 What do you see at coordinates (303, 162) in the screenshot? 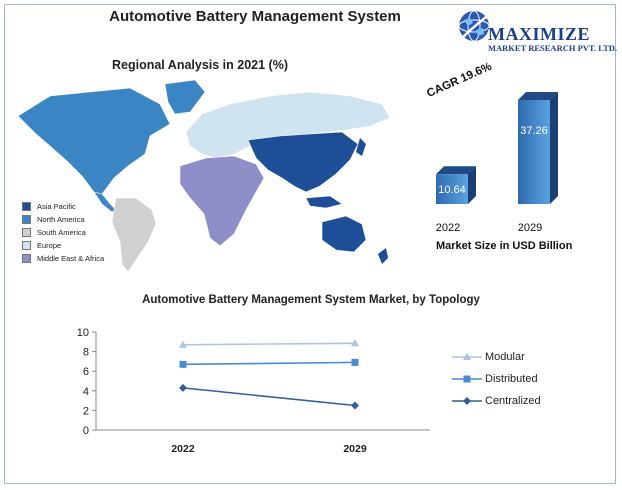
I see `asia-pacific-region` at bounding box center [303, 162].